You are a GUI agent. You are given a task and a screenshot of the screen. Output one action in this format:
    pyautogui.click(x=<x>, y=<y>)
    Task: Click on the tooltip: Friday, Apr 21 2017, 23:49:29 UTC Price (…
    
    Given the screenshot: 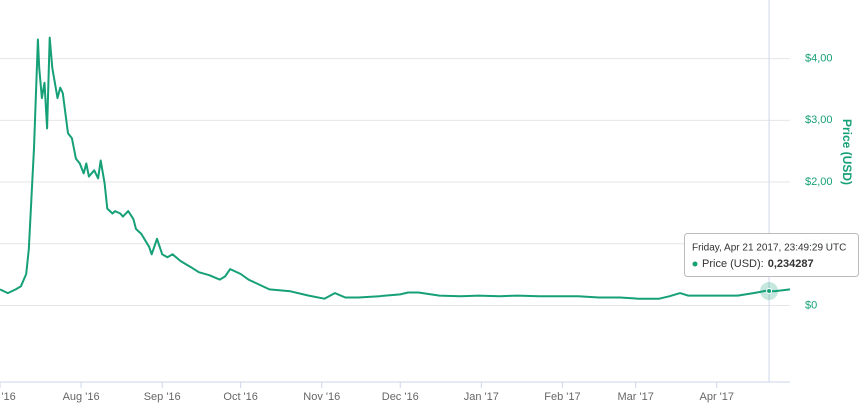 What is the action you would take?
    pyautogui.click(x=771, y=255)
    